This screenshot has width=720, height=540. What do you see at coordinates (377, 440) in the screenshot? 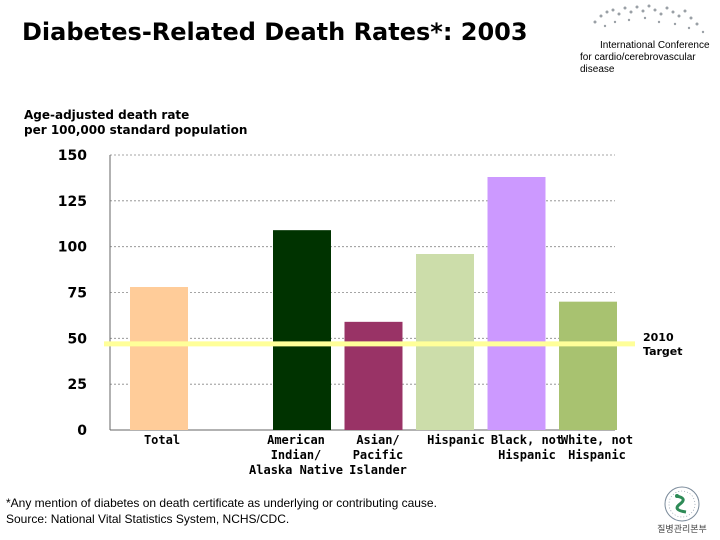
I see `category-label: Asian/` at bounding box center [377, 440].